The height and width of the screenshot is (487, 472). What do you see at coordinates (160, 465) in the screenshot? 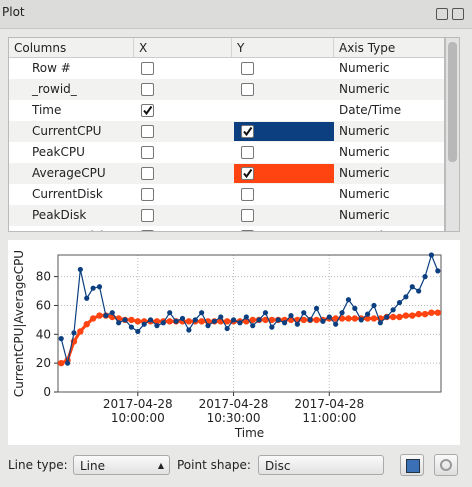
I see `combo-arrow: ▲` at bounding box center [160, 465].